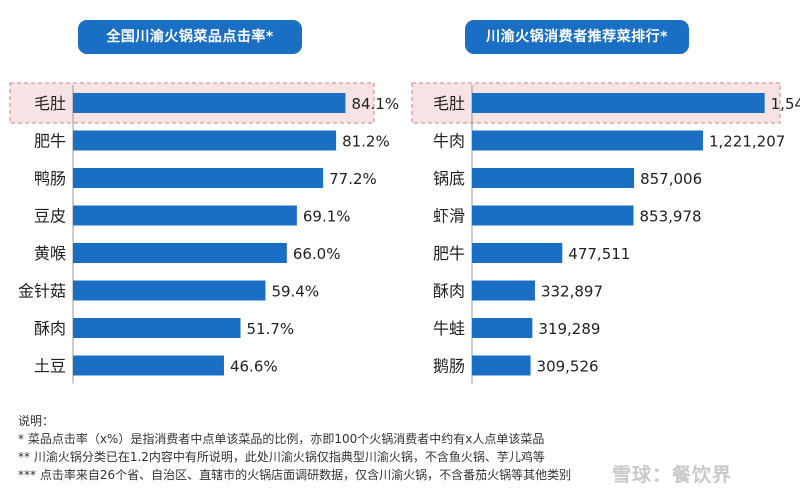  Describe the element at coordinates (36, 421) in the screenshot. I see `notes-heading: 说明：` at that location.